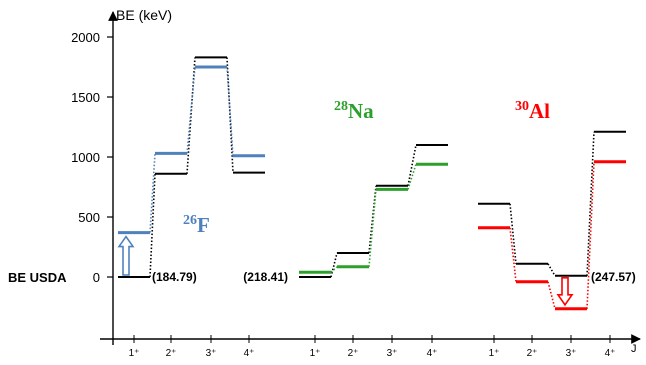  I want to click on y-tick-label: 1000, so click(85, 157).